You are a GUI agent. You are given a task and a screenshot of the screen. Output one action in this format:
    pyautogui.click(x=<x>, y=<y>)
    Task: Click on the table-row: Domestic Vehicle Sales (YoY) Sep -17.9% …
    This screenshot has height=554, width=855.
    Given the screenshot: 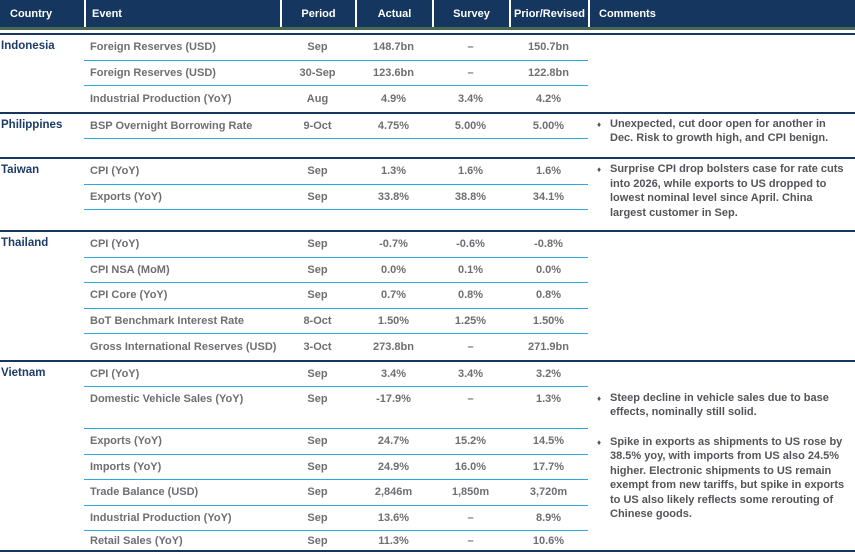 What is the action you would take?
    pyautogui.click(x=336, y=399)
    